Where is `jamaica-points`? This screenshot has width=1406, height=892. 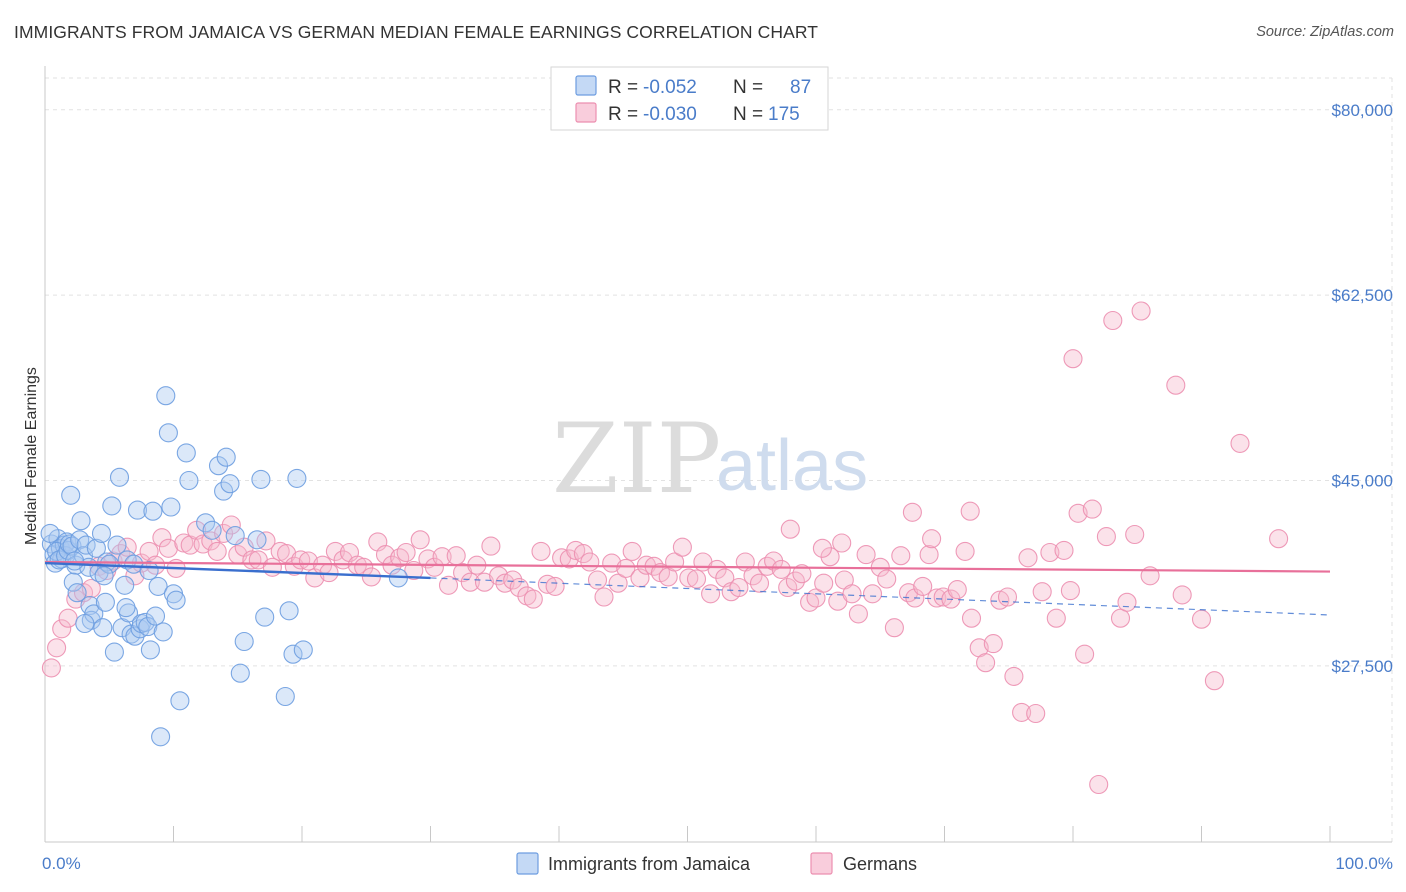
jamaica-points is located at coordinates (224, 566).